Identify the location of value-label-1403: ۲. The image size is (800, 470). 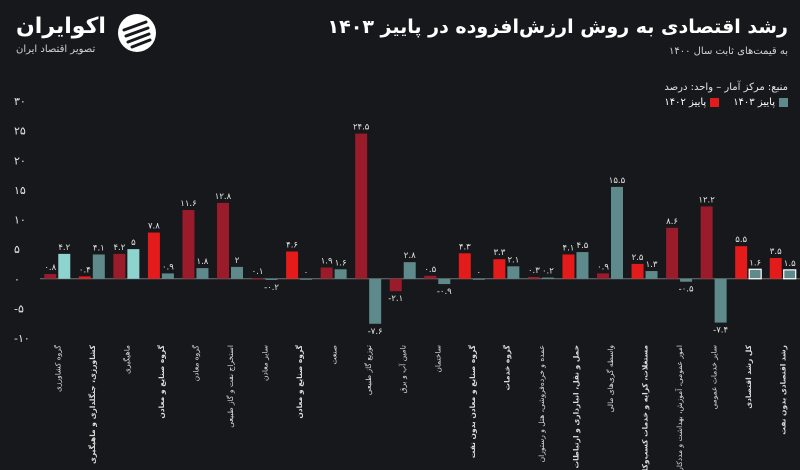
(237, 261).